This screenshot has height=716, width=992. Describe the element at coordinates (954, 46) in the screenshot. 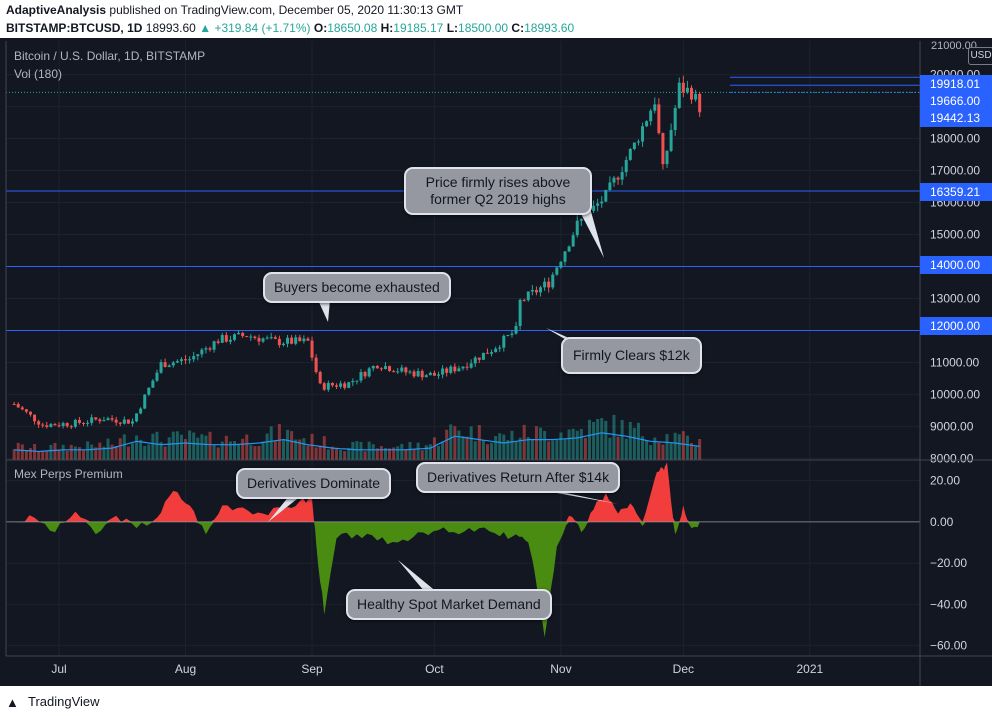

I see `top-tick-label: 21000.00` at that location.